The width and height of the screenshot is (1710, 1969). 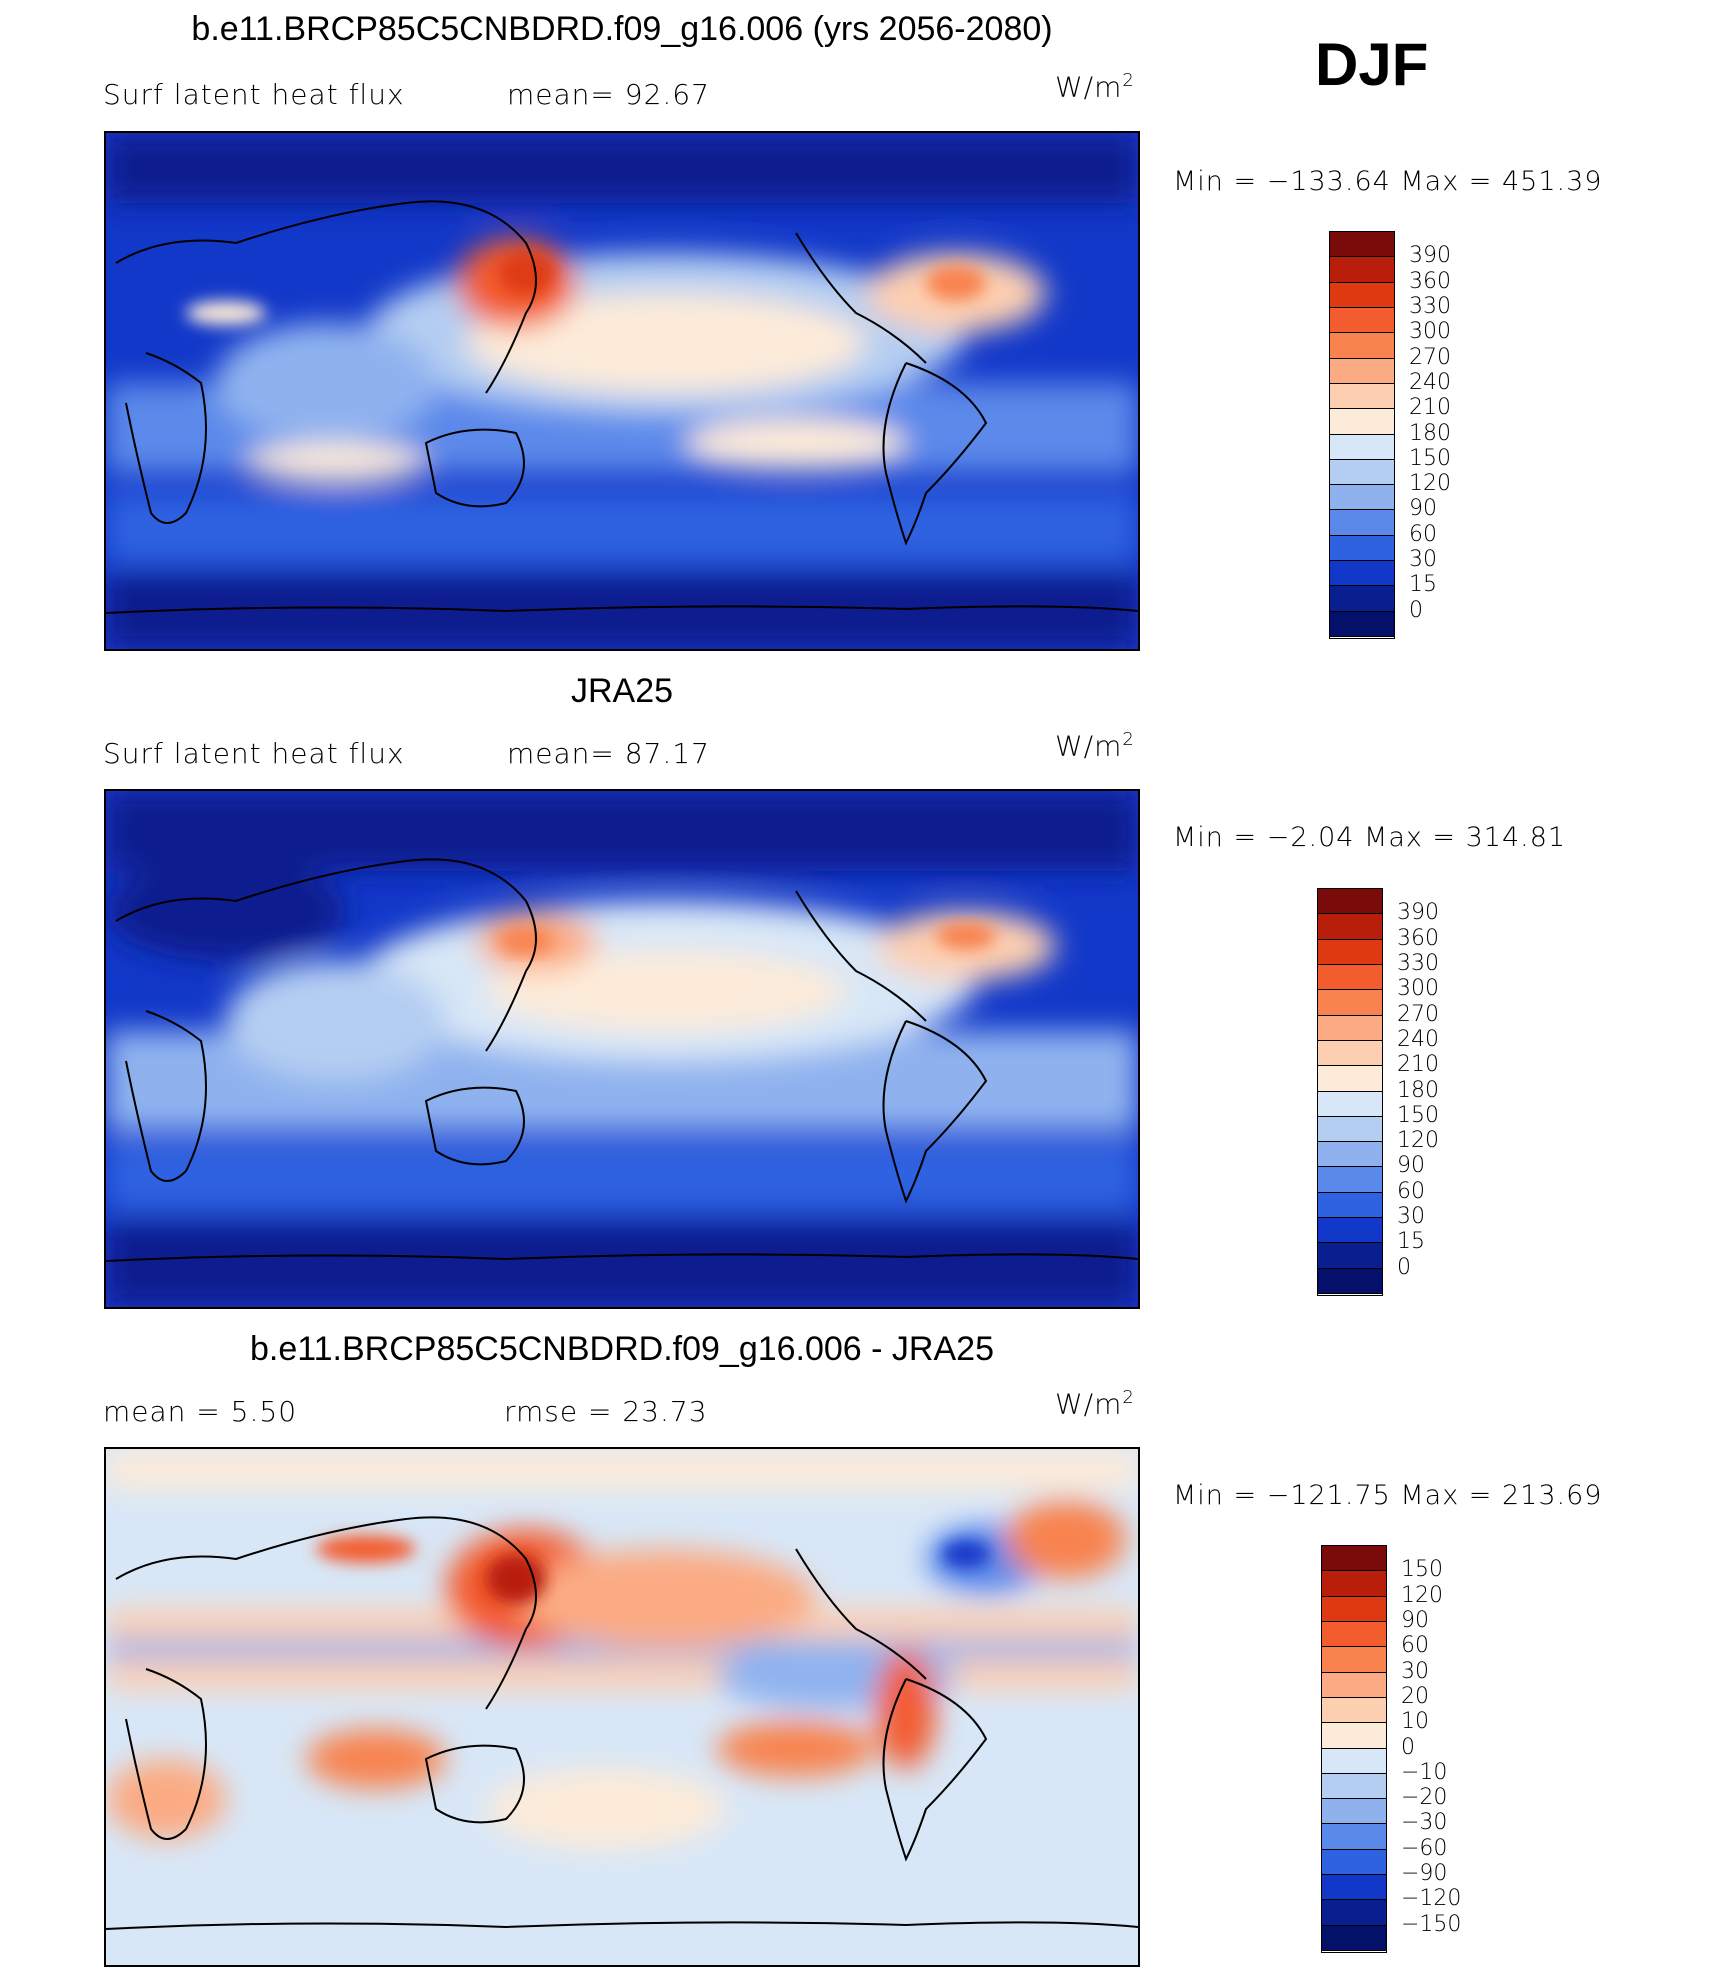 I want to click on panel3-rmse-label: rmse = 23.73, so click(x=606, y=1411).